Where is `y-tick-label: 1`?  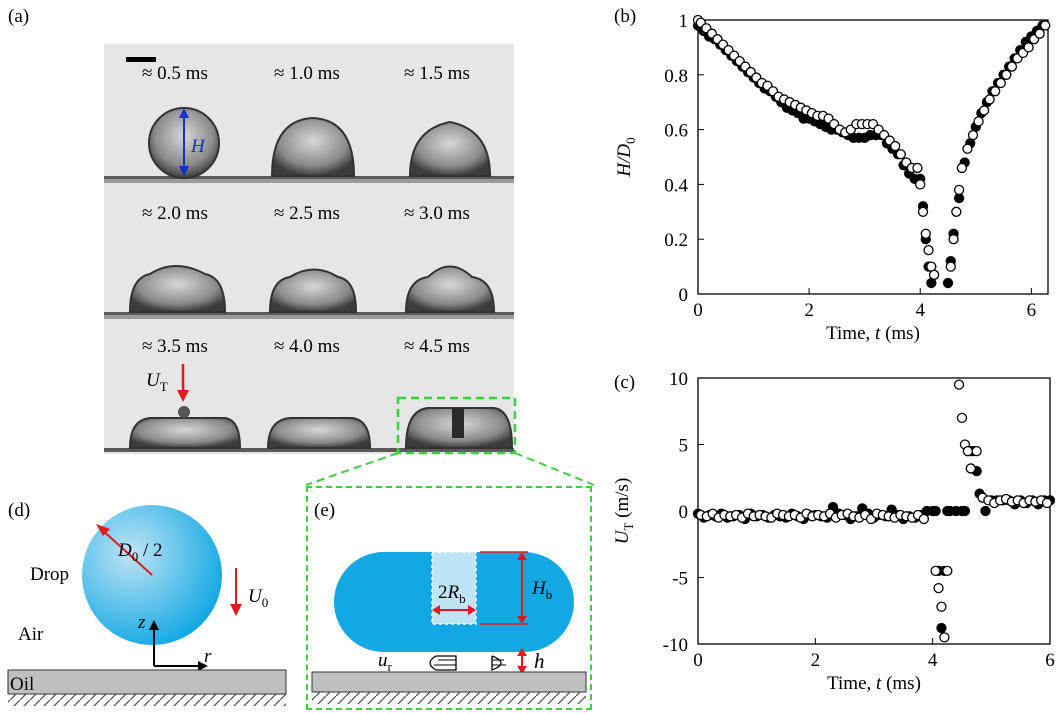
y-tick-label: 1 is located at coordinates (684, 21).